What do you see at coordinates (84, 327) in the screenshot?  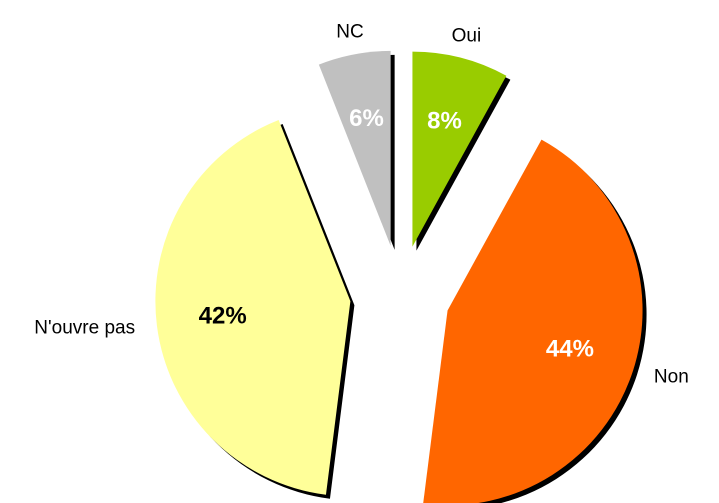 I see `category-label: N'ouvre pas` at bounding box center [84, 327].